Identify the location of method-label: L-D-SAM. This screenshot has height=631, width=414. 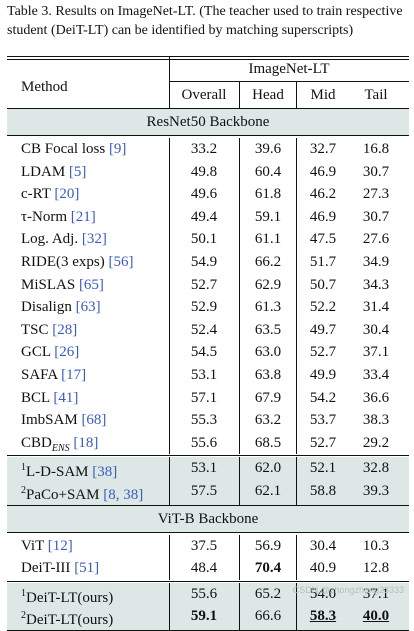
(57, 472).